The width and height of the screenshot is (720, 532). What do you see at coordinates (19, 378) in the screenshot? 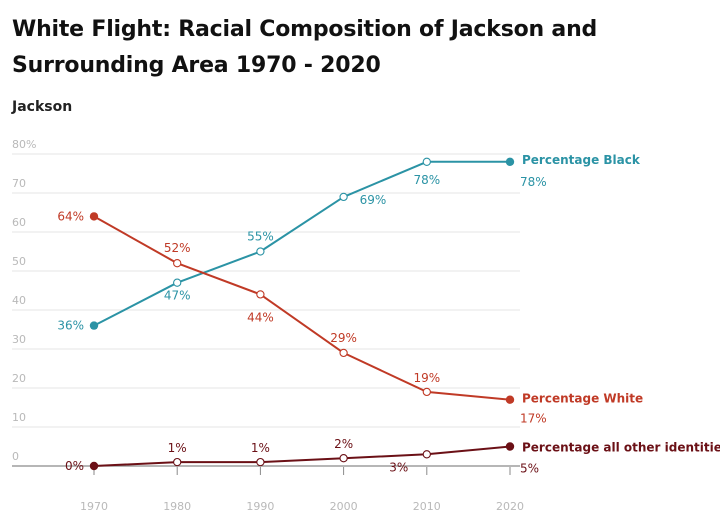
I see `y-tick-label: 20` at bounding box center [19, 378].